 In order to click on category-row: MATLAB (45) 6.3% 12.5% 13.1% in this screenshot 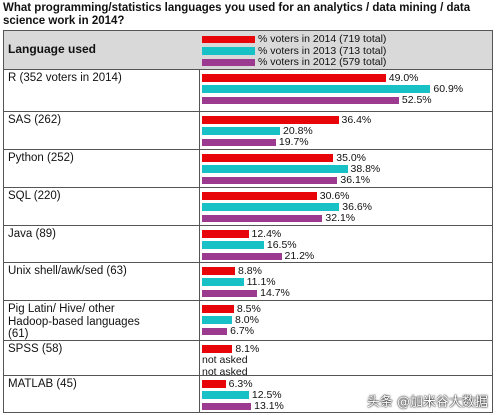, I will do `click(248, 394)`.